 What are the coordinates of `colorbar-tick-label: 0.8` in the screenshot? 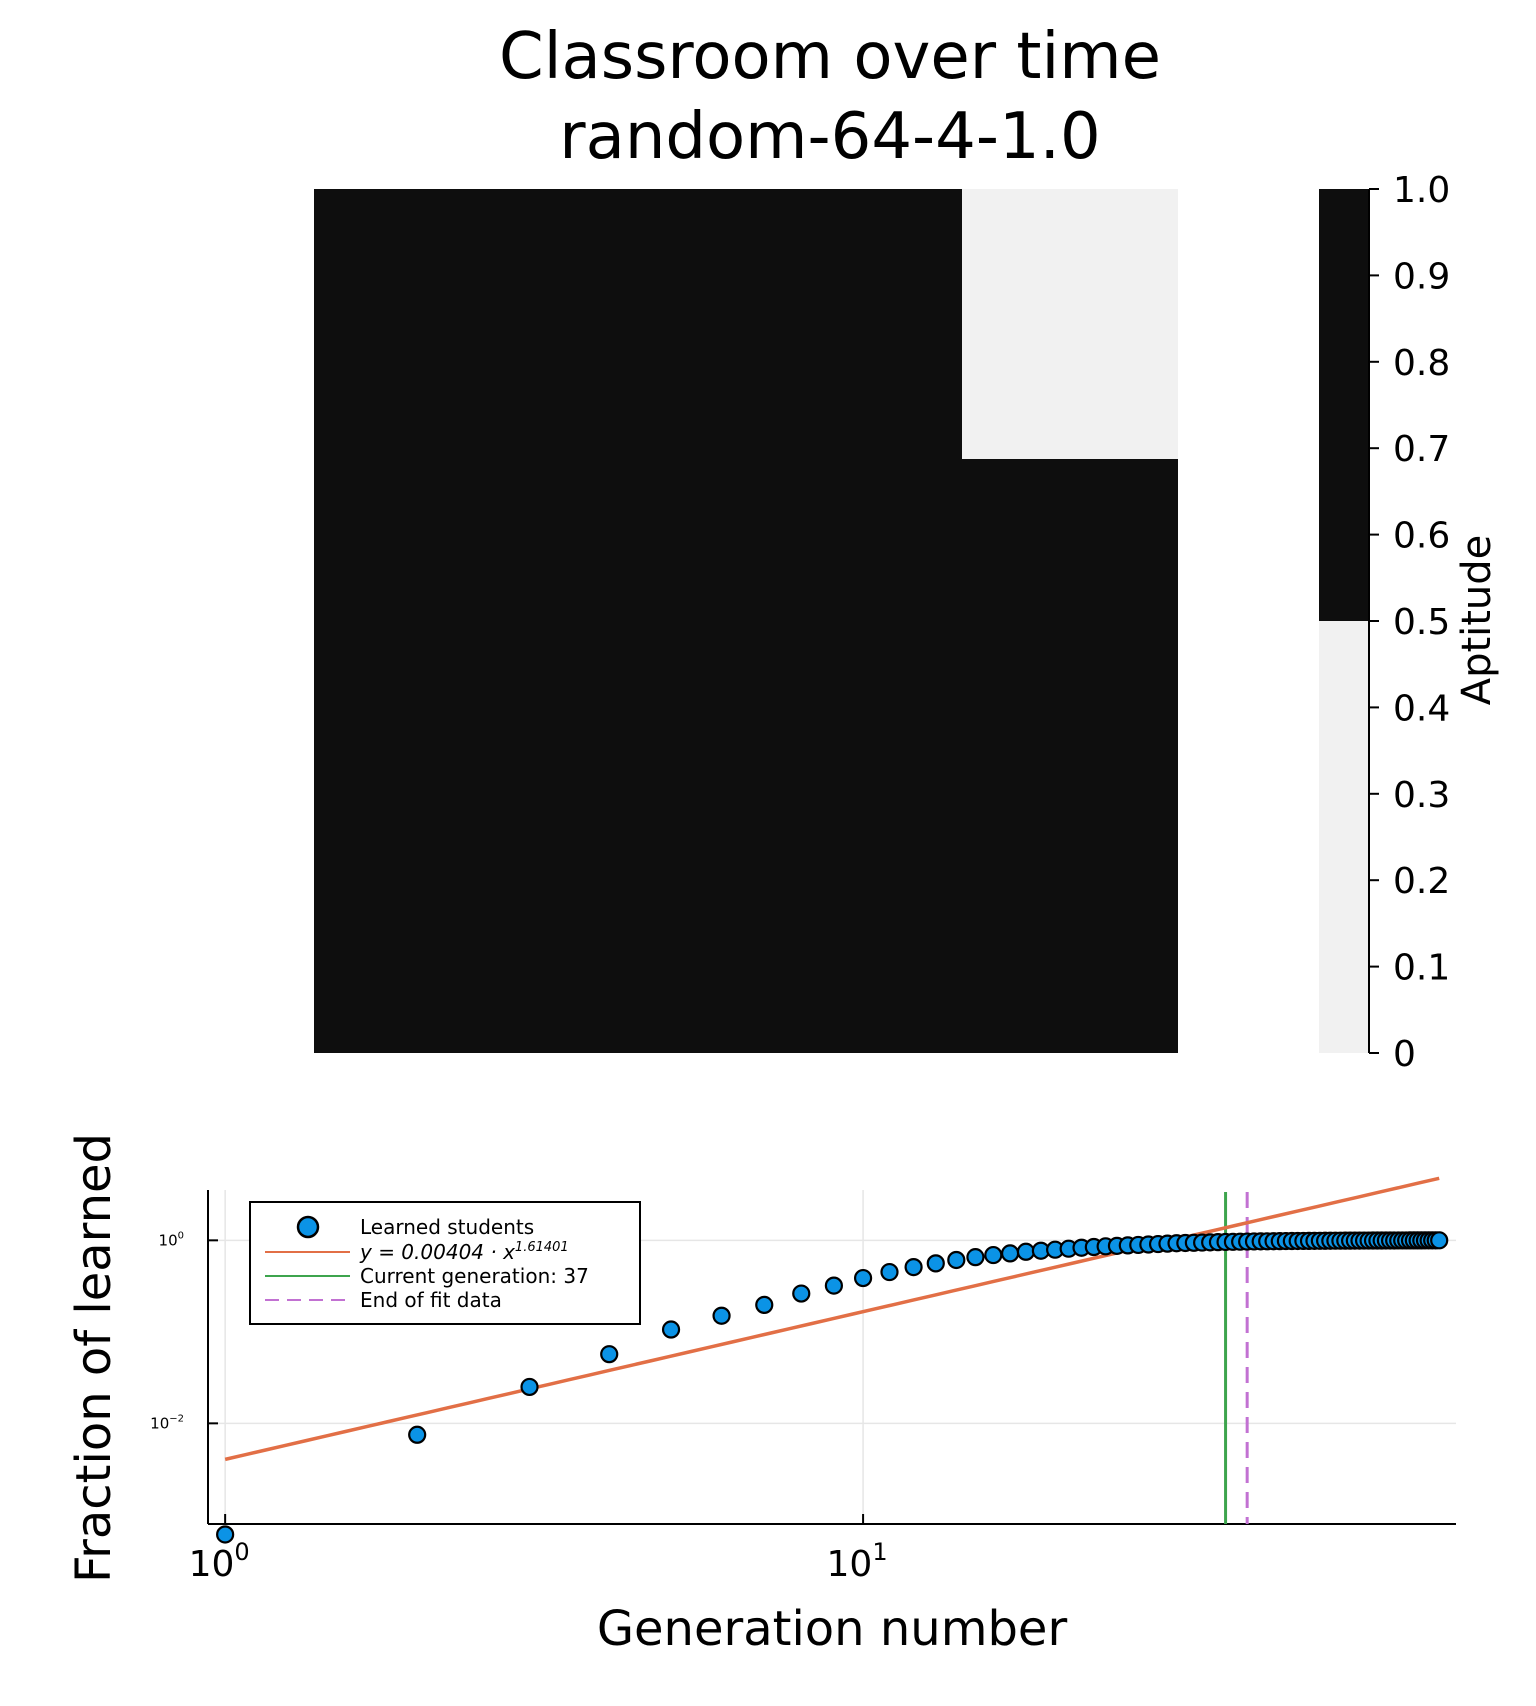 It's located at (1421, 363).